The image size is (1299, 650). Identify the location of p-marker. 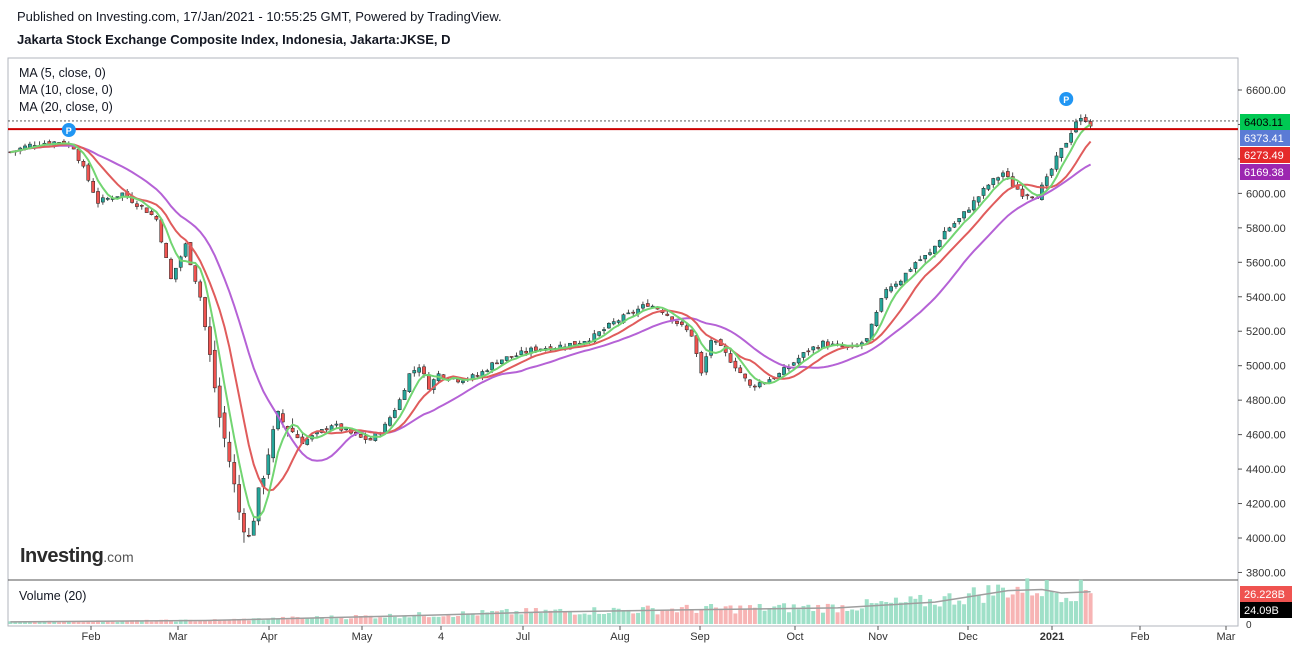
(68, 130).